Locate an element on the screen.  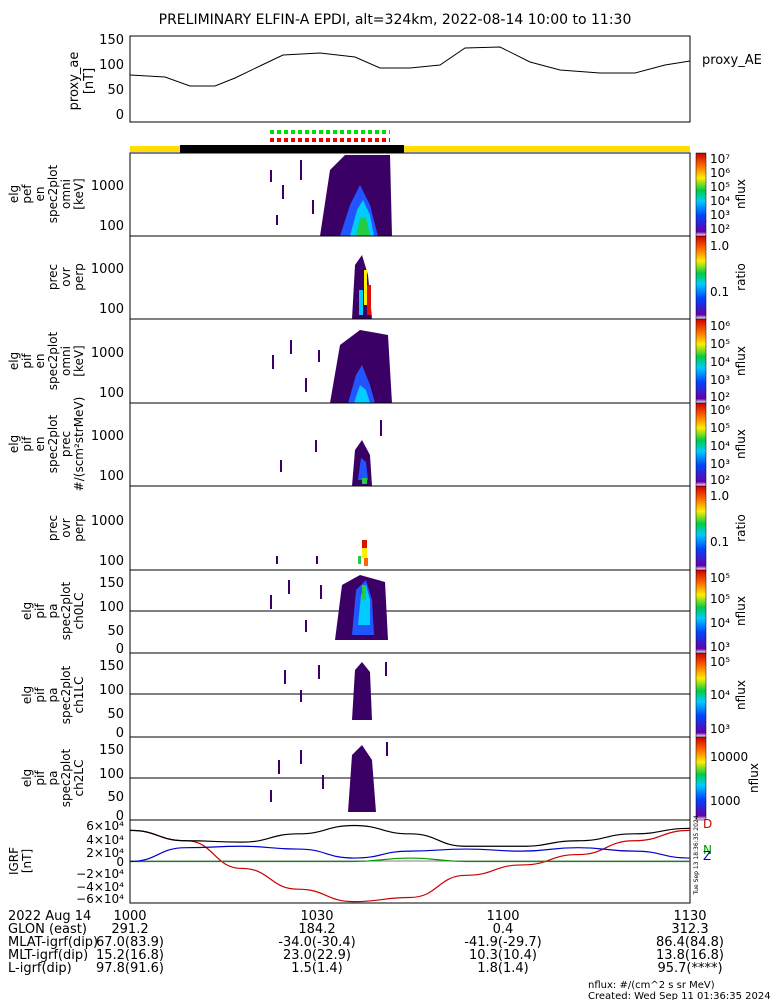
row-value: 97.8(91.6) is located at coordinates (130, 968).